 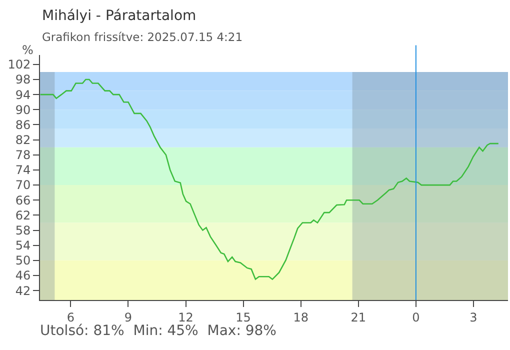 What do you see at coordinates (23, 170) in the screenshot?
I see `y-tick-label: 74` at bounding box center [23, 170].